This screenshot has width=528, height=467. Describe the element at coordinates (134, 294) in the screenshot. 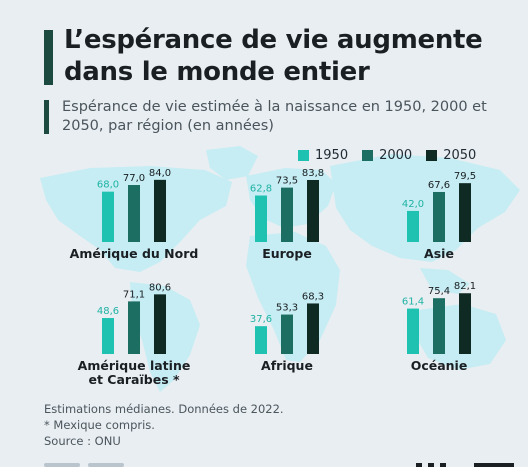

I see `bar-value-label: 71,1` at that location.